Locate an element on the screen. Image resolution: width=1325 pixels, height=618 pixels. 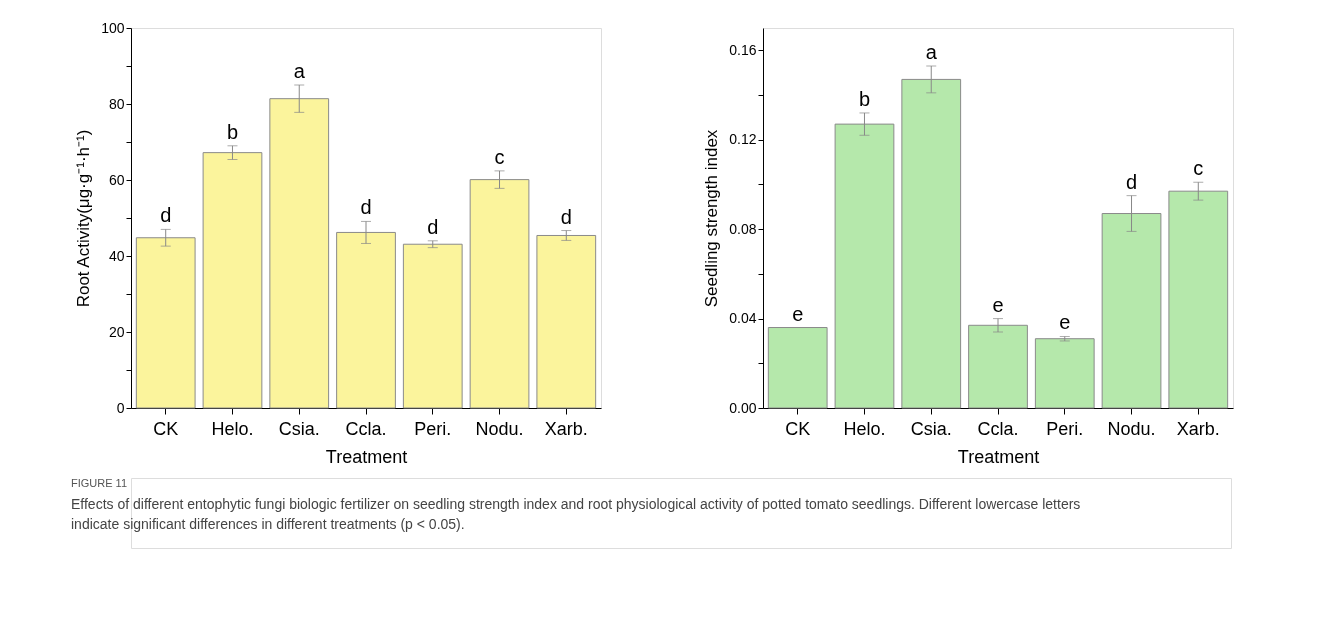
y-axis-title: Seedling strength index is located at coordinates (712, 218).